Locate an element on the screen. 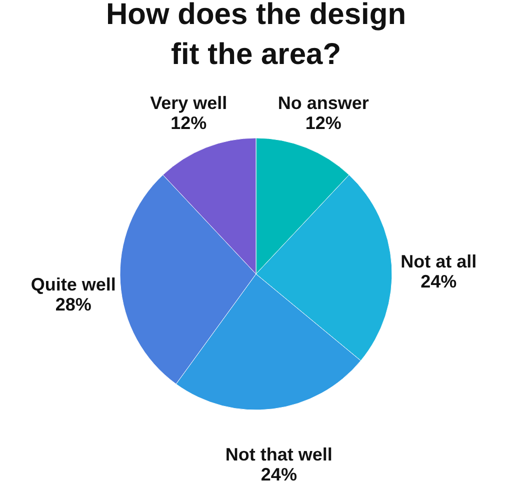  slice-label: Not at all is located at coordinates (438, 262).